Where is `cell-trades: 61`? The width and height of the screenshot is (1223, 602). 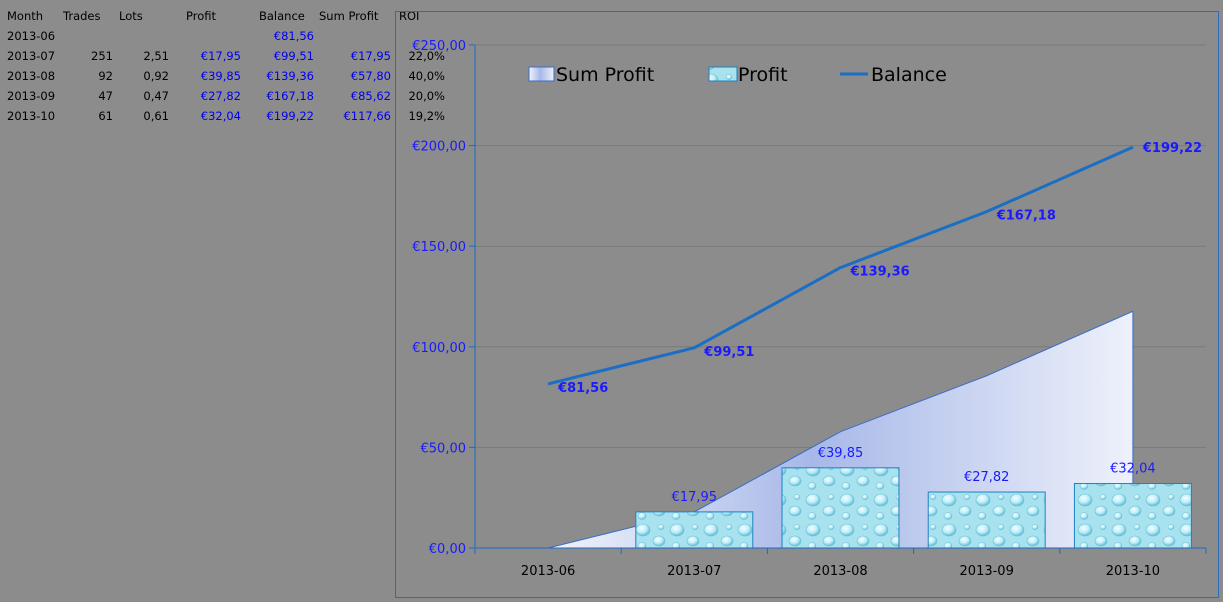 cell-trades: 61 is located at coordinates (105, 116).